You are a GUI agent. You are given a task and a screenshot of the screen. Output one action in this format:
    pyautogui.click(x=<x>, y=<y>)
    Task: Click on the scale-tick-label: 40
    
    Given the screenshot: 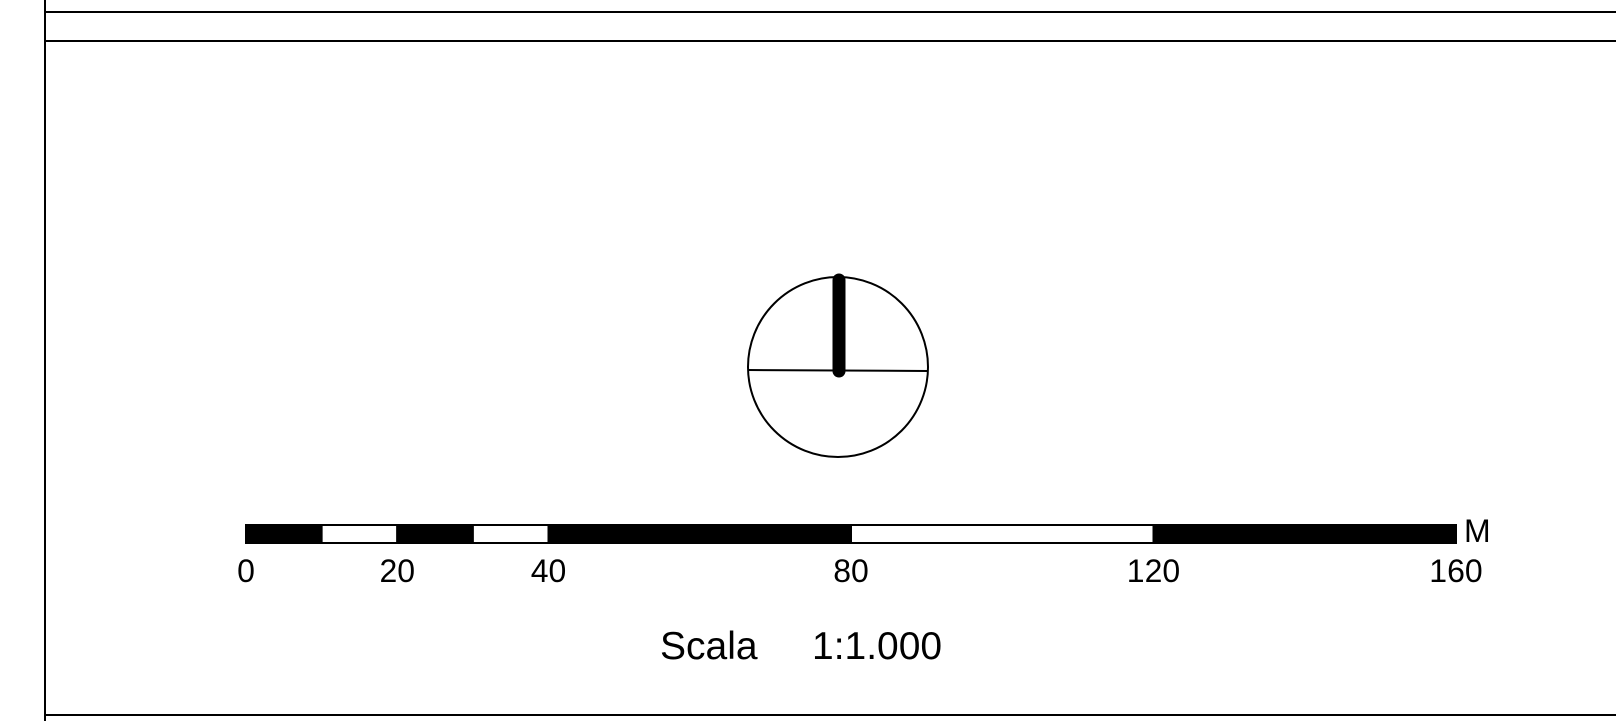 What is the action you would take?
    pyautogui.click(x=549, y=571)
    